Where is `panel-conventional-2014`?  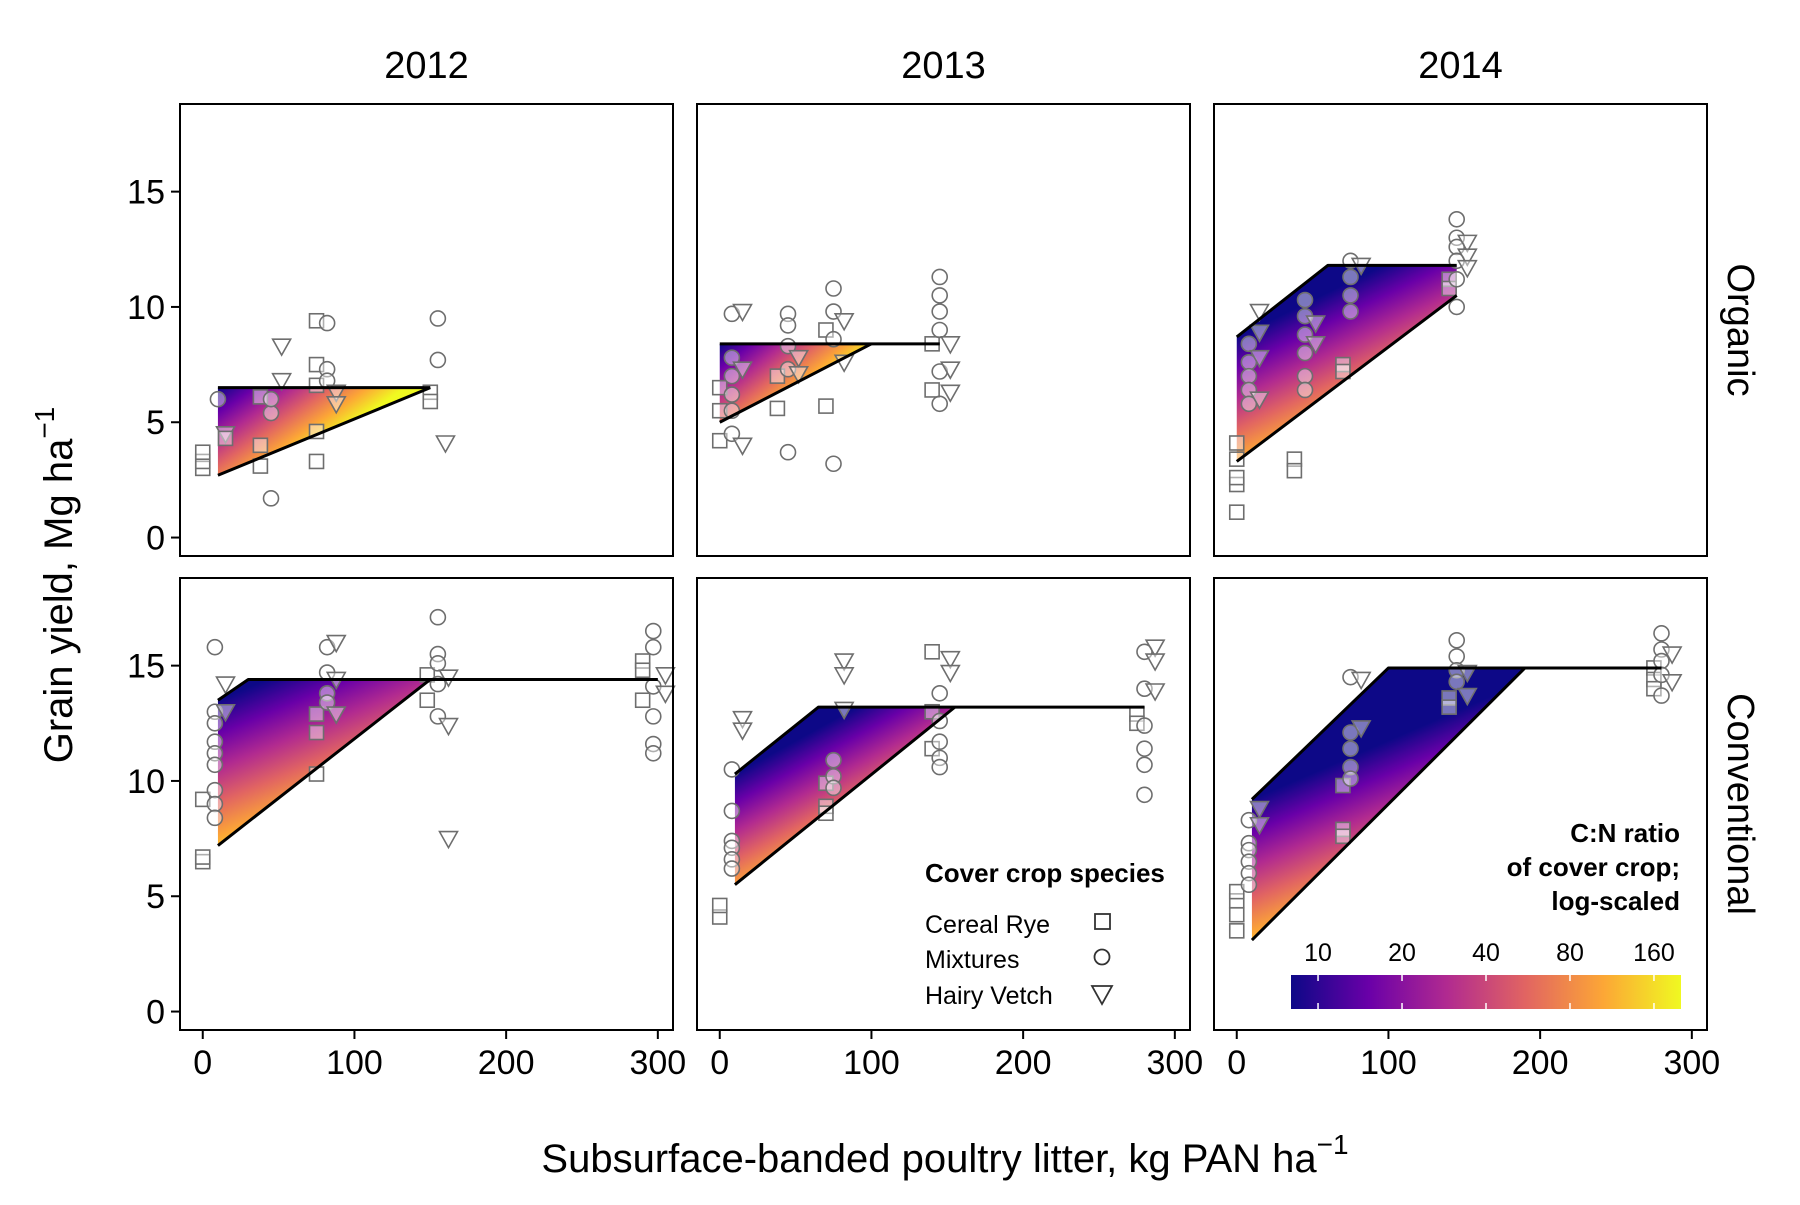 panel-conventional-2014 is located at coordinates (1460, 804).